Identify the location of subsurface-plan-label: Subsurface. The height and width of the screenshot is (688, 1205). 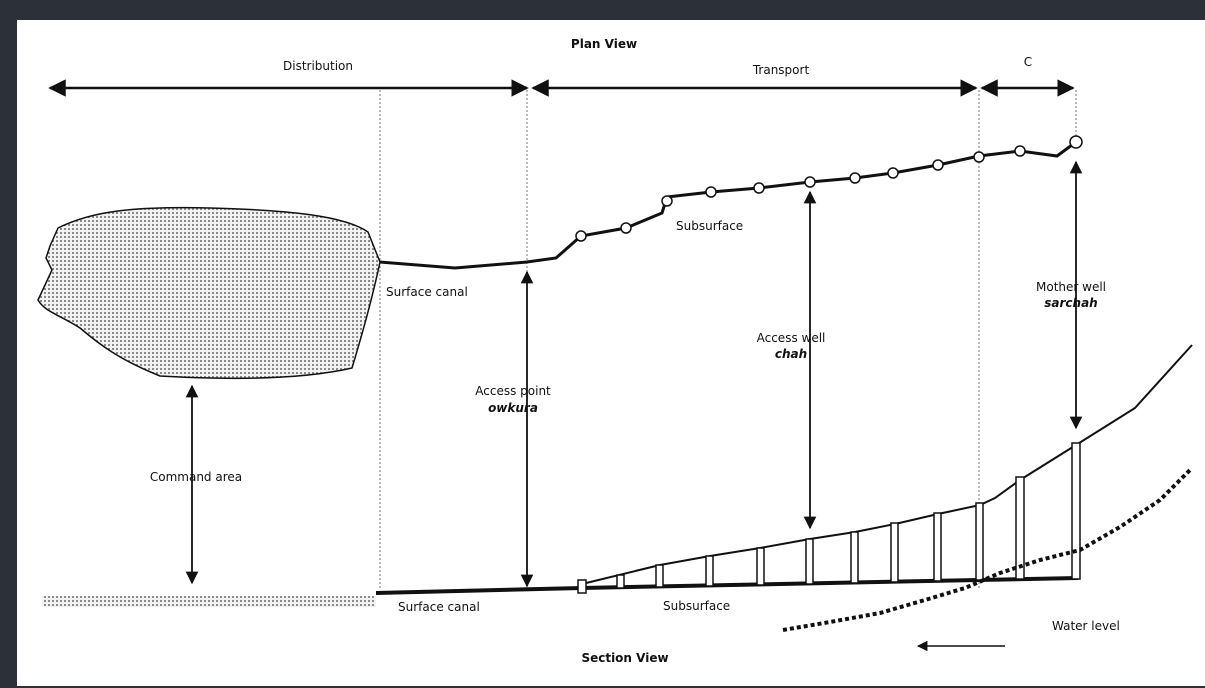
(710, 226).